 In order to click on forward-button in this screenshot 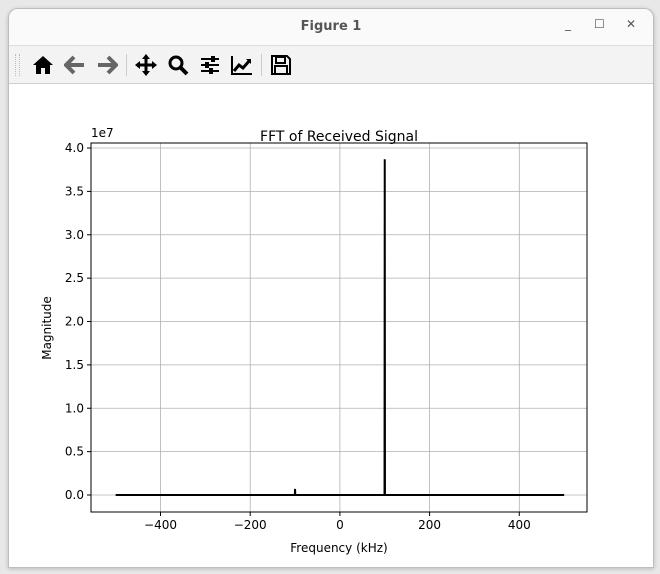, I will do `click(107, 65)`.